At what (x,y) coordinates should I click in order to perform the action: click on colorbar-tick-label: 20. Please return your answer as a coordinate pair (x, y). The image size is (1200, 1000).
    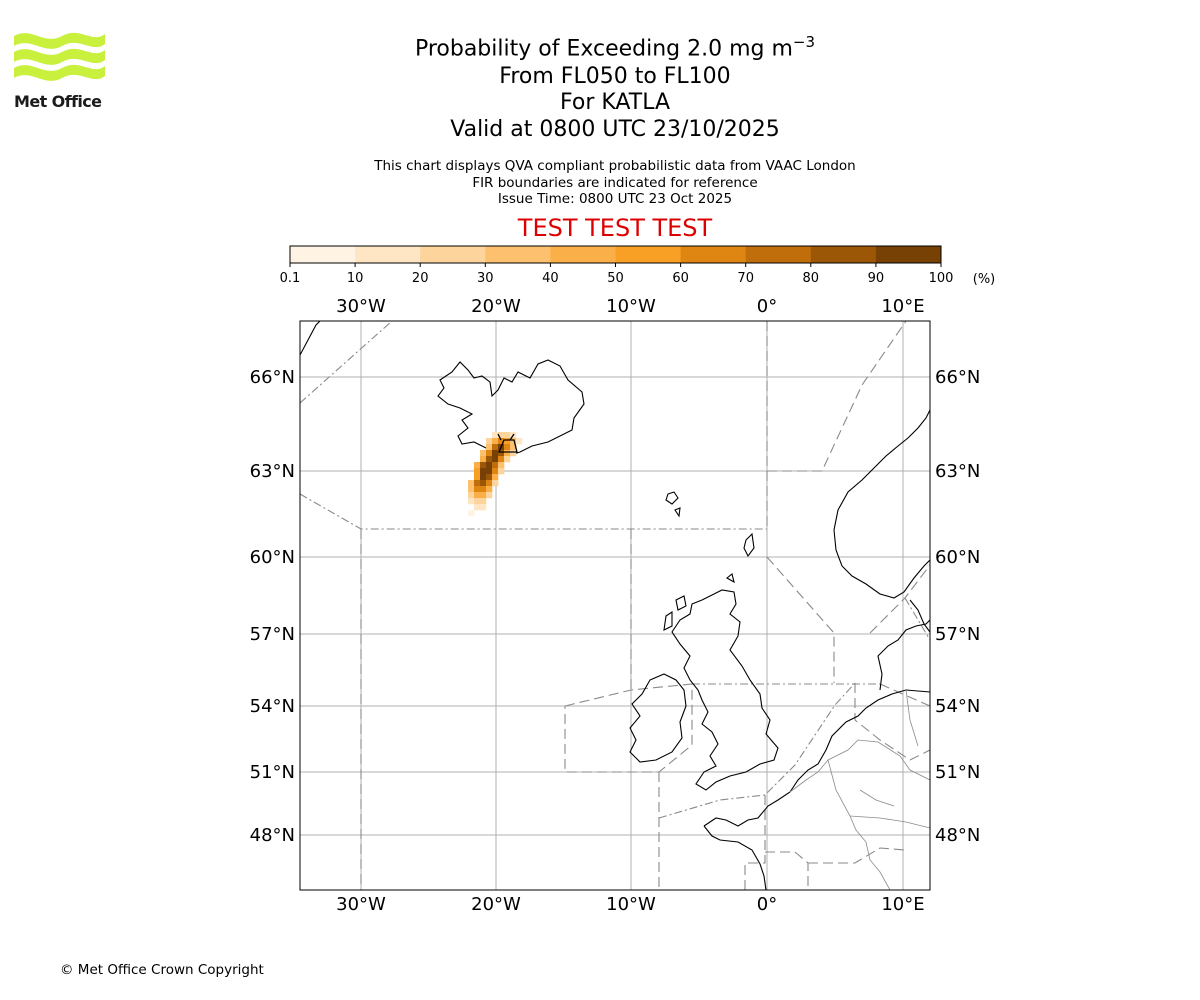
    Looking at the image, I should click on (420, 278).